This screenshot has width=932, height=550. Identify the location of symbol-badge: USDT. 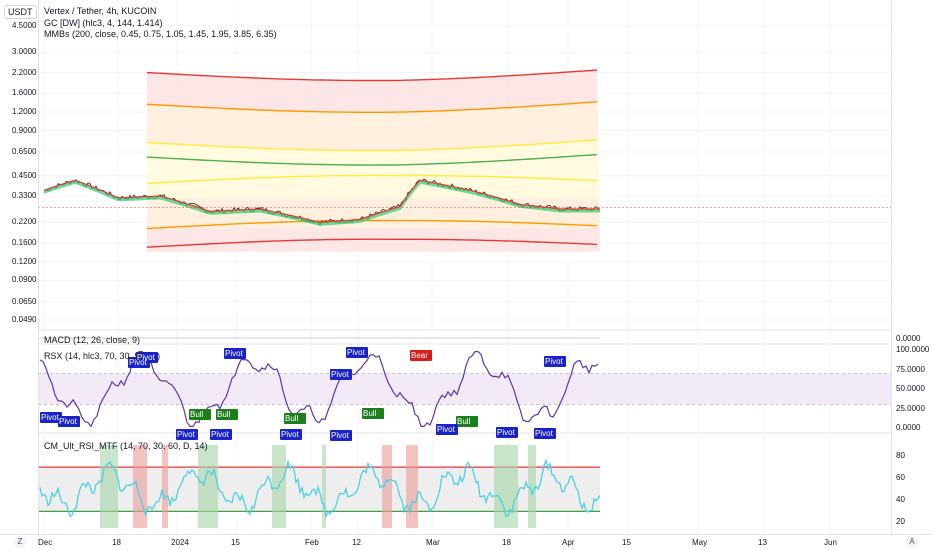
(20, 12).